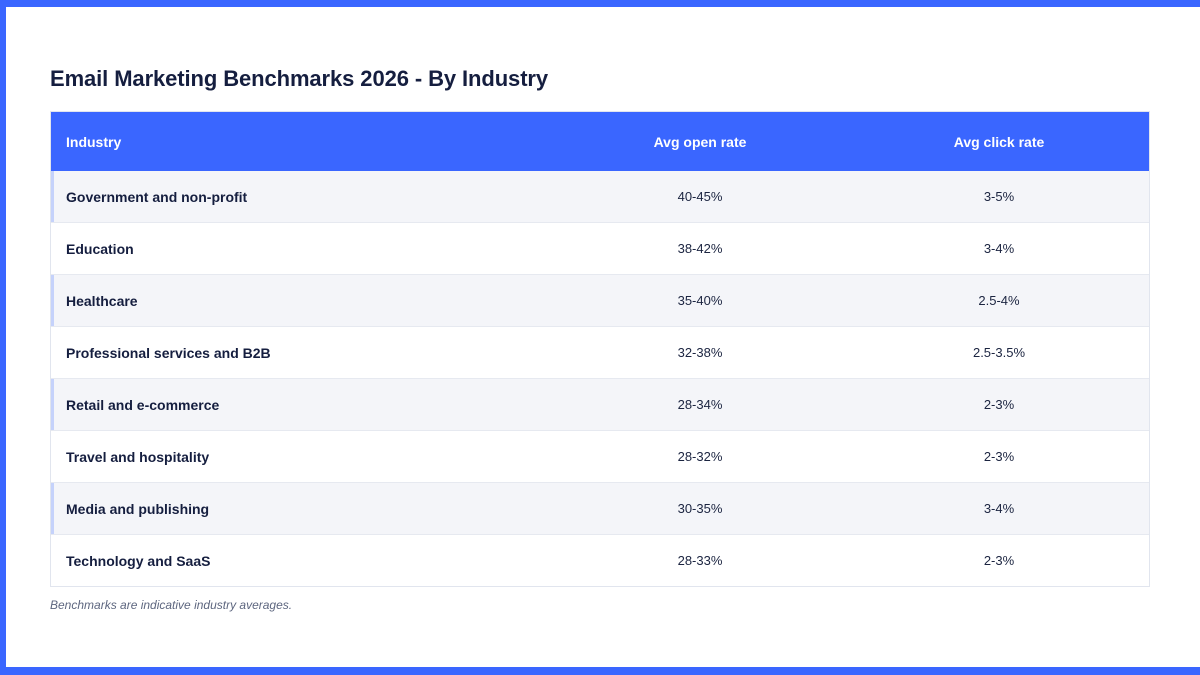 Image resolution: width=1200 pixels, height=675 pixels. I want to click on cell-open-rate: 30-35%, so click(700, 508).